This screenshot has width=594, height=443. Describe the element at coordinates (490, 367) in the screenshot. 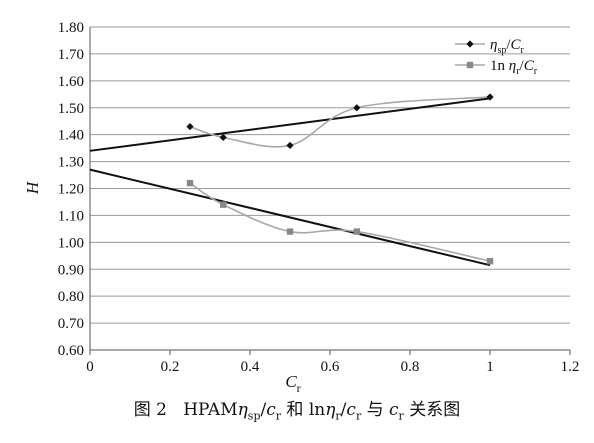

I see `x-tick-label-5: 1` at that location.